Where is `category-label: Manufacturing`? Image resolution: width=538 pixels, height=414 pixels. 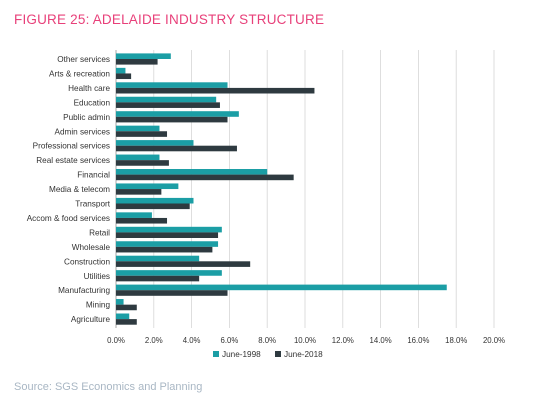
category-label: Manufacturing is located at coordinates (84, 290).